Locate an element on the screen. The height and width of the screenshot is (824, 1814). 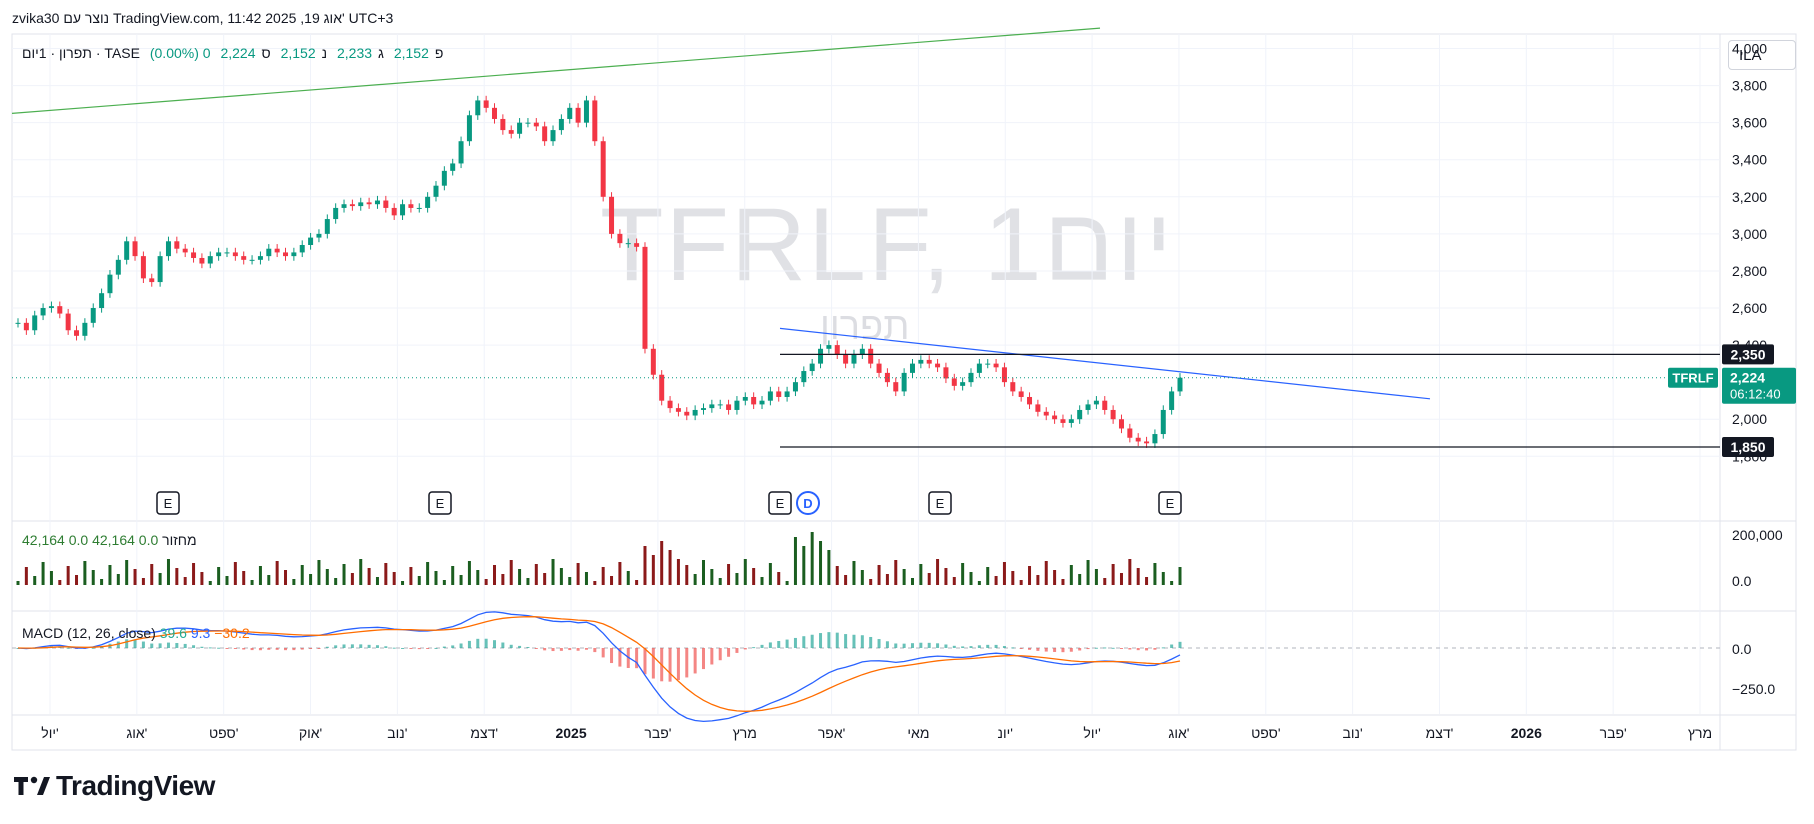
symbol-badge-label: TFRLF is located at coordinates (1692, 378).